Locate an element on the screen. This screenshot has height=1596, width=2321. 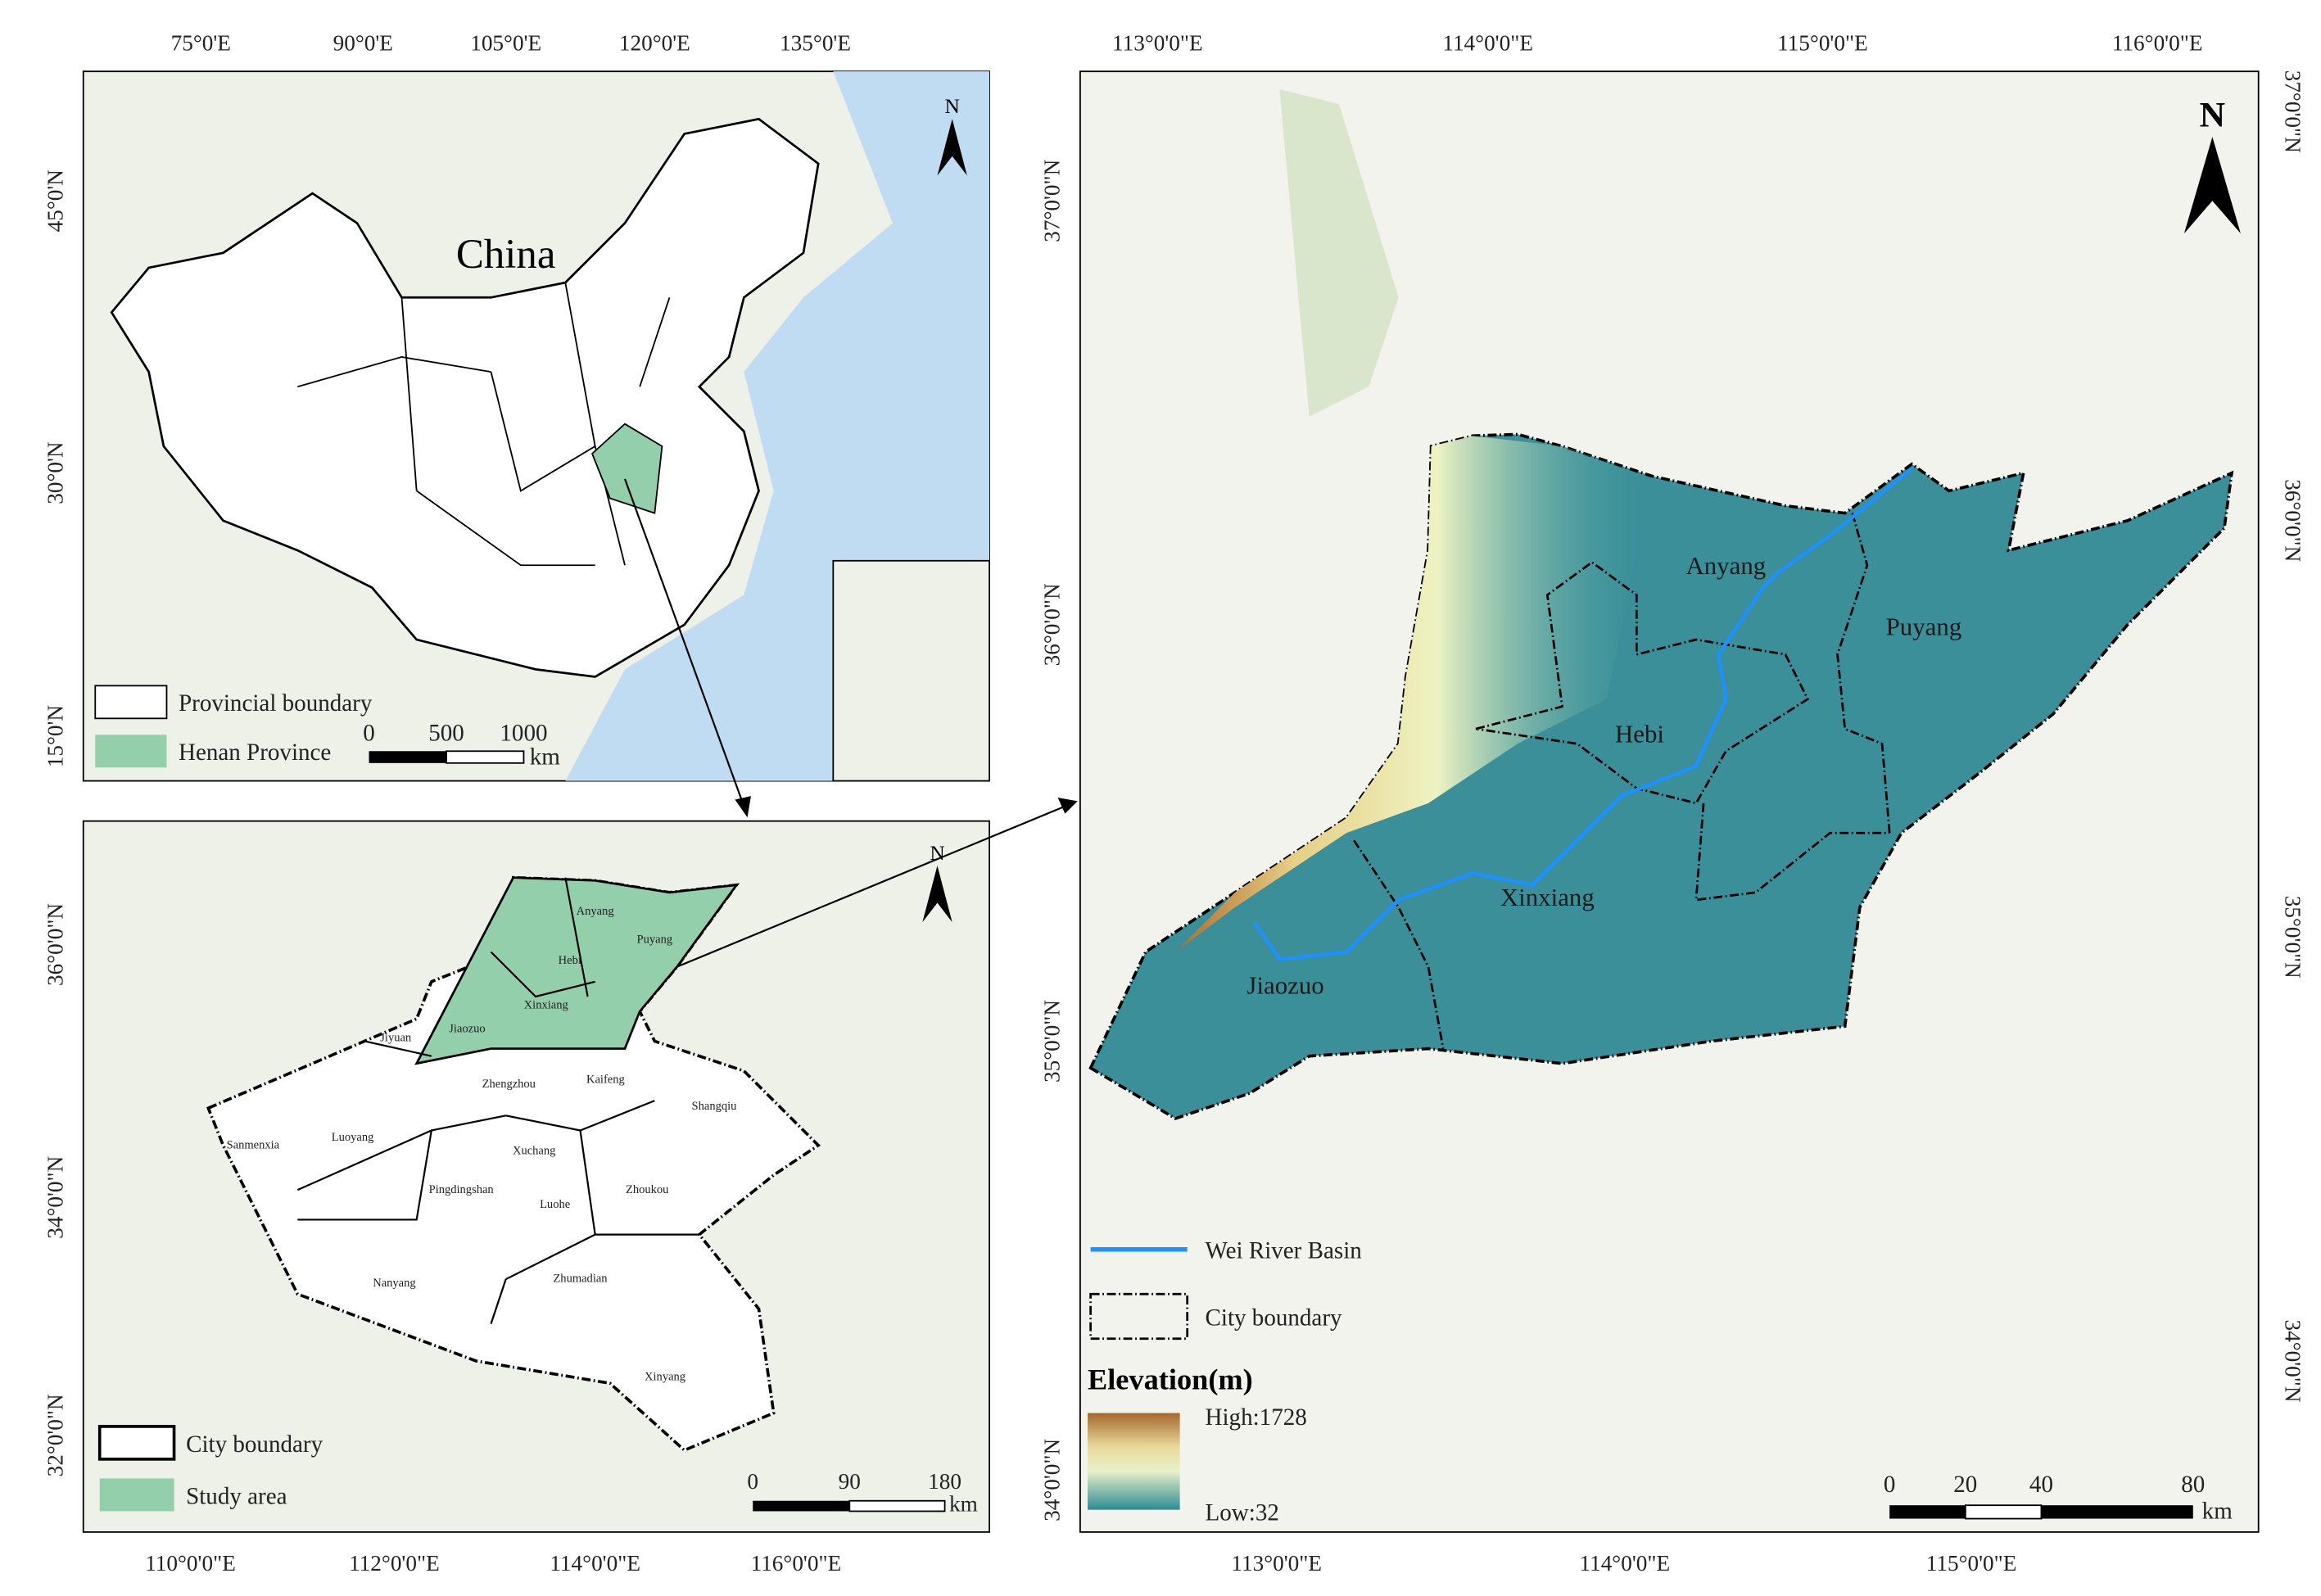
lon-label: 135°0'E is located at coordinates (815, 43).